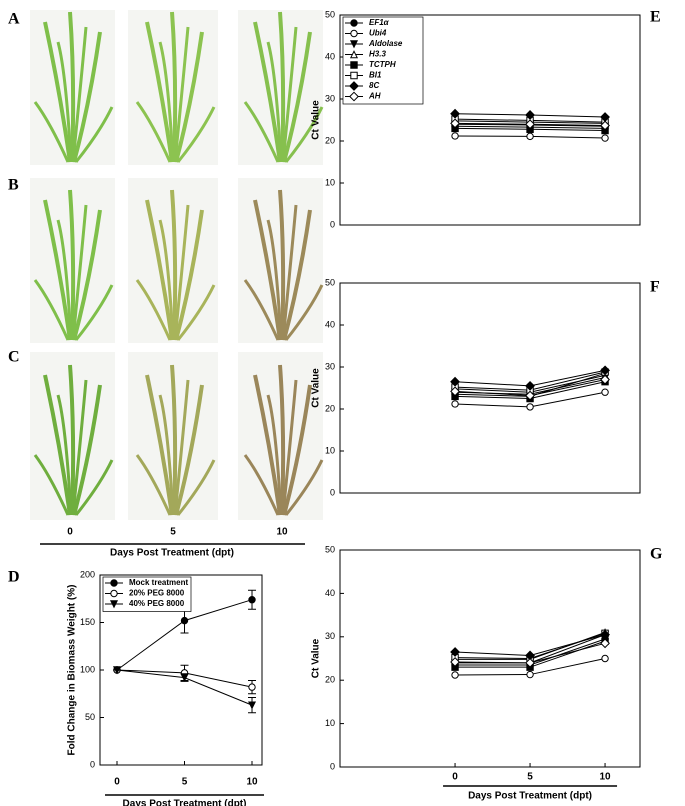 Image resolution: width=685 pixels, height=806 pixels. Describe the element at coordinates (14, 577) in the screenshot. I see `panel-label: D` at that location.